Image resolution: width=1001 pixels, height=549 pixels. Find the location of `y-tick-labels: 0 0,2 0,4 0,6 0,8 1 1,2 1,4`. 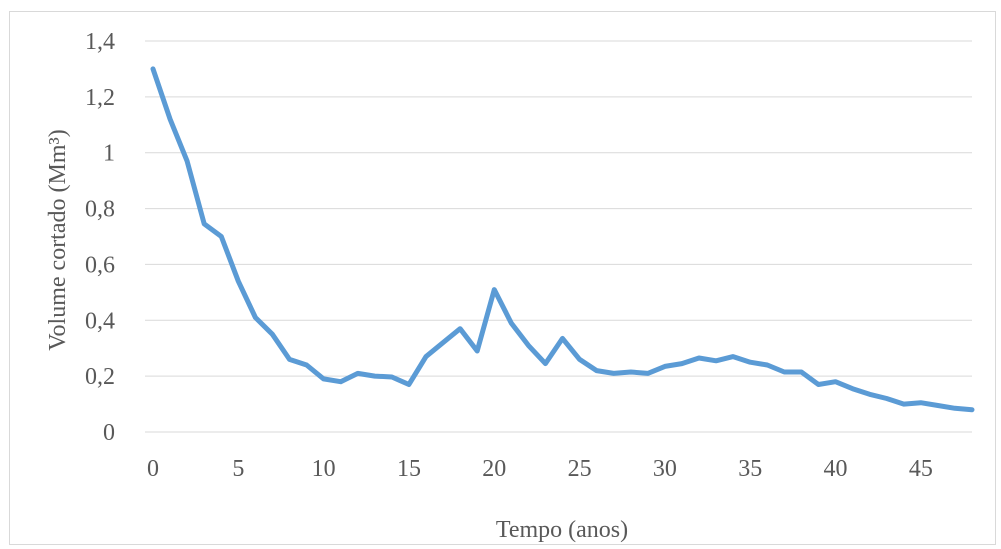

y-tick-labels: 0 0,2 0,4 0,6 0,8 1 1,2 1,4 is located at coordinates (100, 237).